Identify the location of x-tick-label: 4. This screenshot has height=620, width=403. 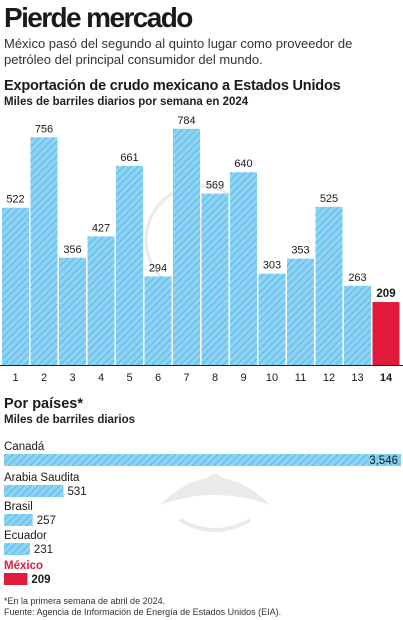
(101, 378).